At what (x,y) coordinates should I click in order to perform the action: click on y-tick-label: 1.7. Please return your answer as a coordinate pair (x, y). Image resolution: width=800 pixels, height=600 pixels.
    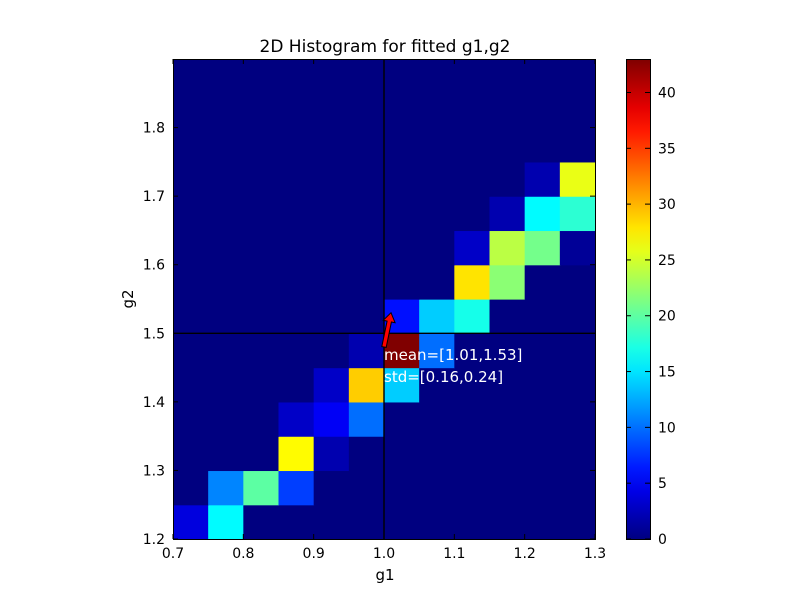
    Looking at the image, I should click on (154, 197).